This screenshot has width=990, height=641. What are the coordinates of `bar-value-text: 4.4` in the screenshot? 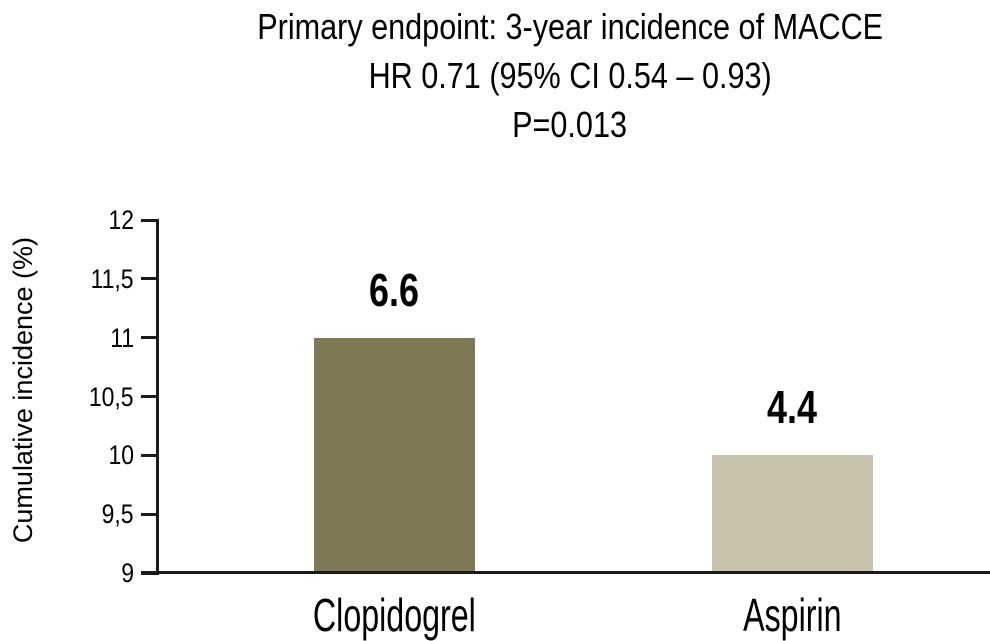 It's located at (792, 407).